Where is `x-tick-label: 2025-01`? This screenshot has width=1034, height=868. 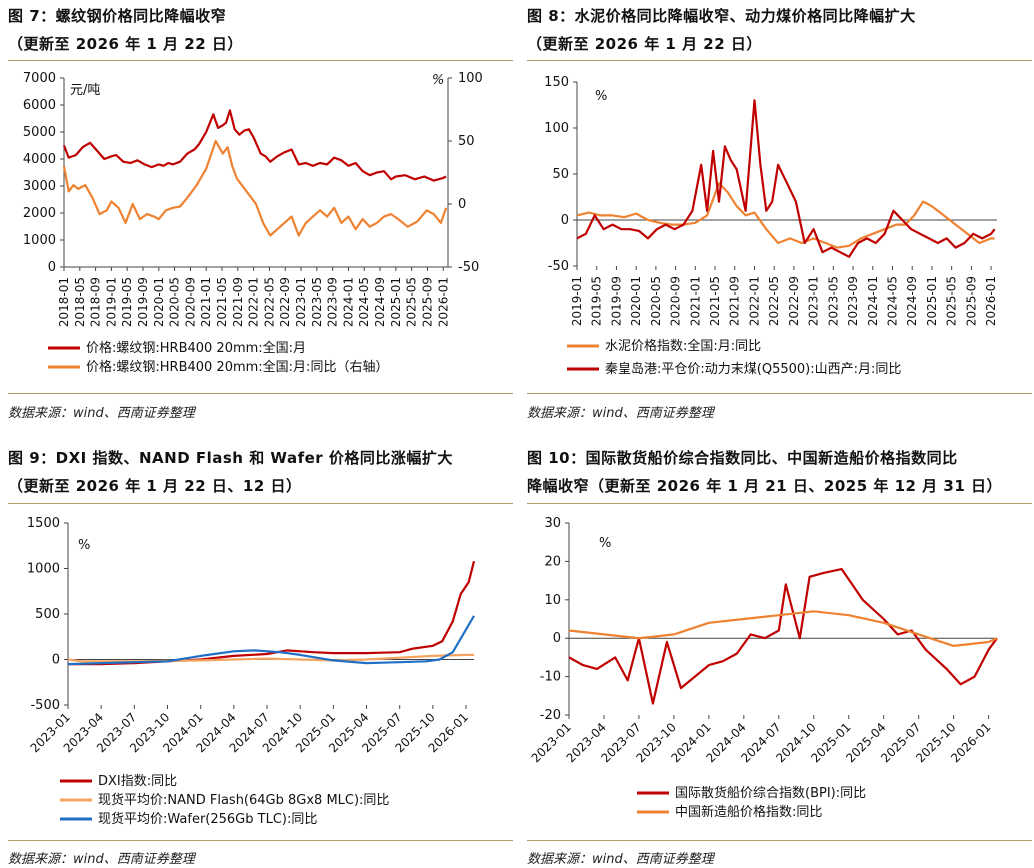 x-tick-label: 2025-01 is located at coordinates (396, 302).